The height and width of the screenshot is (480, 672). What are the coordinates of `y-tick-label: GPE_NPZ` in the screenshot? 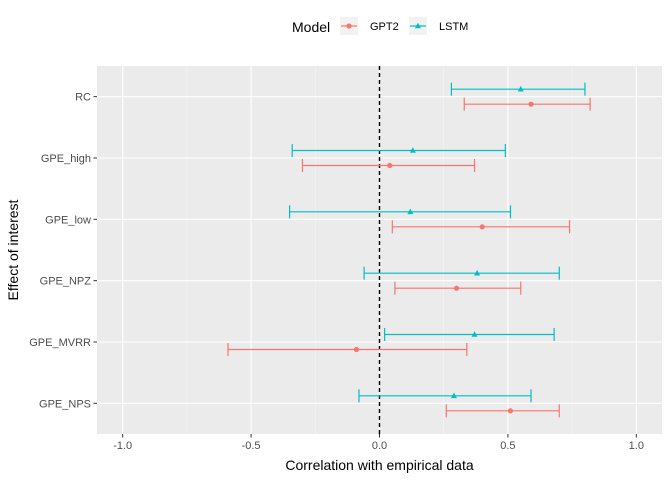 It's located at (66, 282).